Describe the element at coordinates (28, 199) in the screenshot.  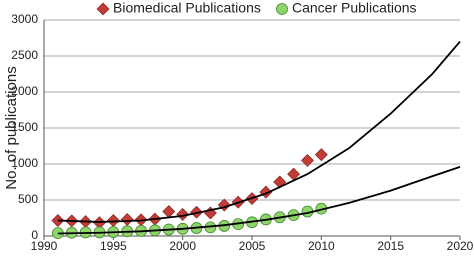
I see `y-tick-label: 500` at that location.